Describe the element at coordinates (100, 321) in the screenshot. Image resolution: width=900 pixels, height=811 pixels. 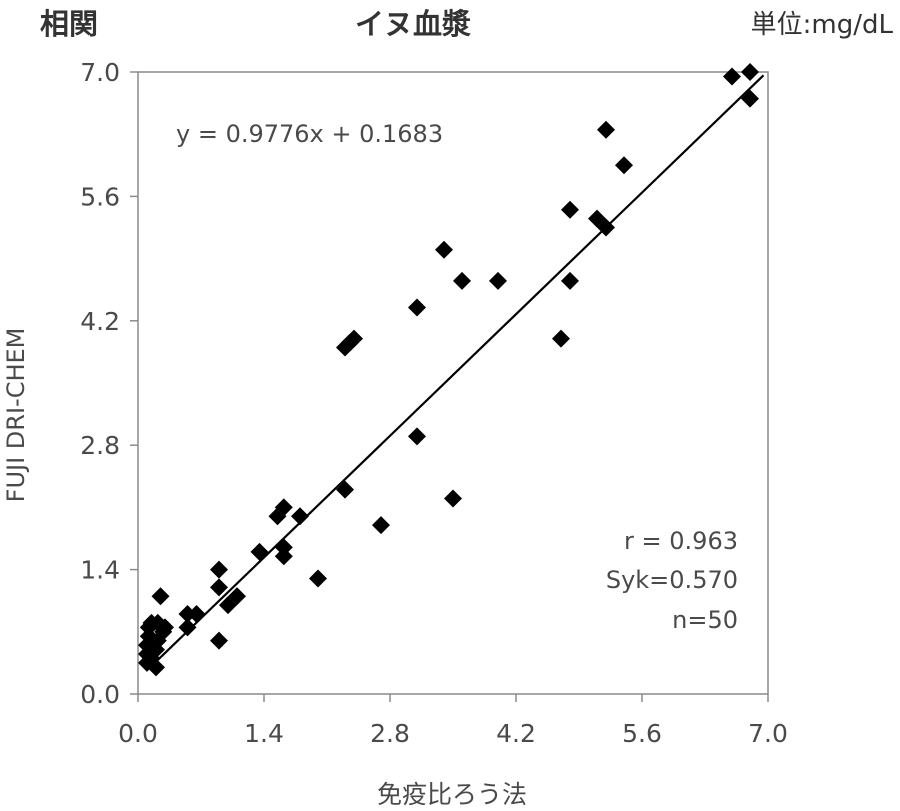
I see `y-tick-label: 4.2` at that location.